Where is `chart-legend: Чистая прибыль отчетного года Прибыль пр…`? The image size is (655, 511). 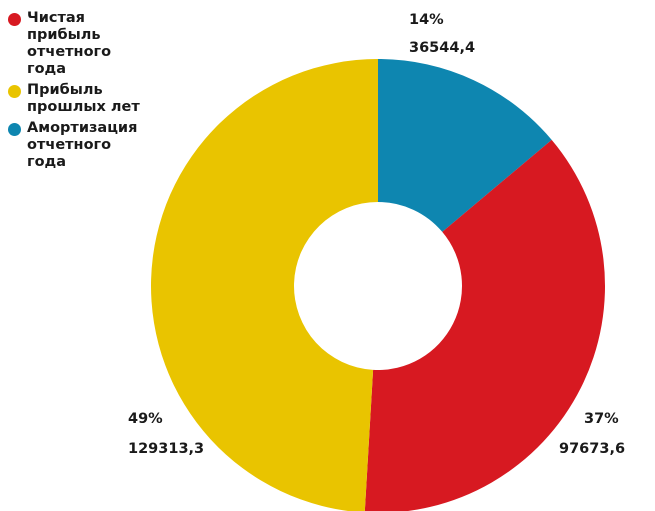
chart-legend: Чистая прибыль отчетного года Прибыль пр… is located at coordinates (83, 92).